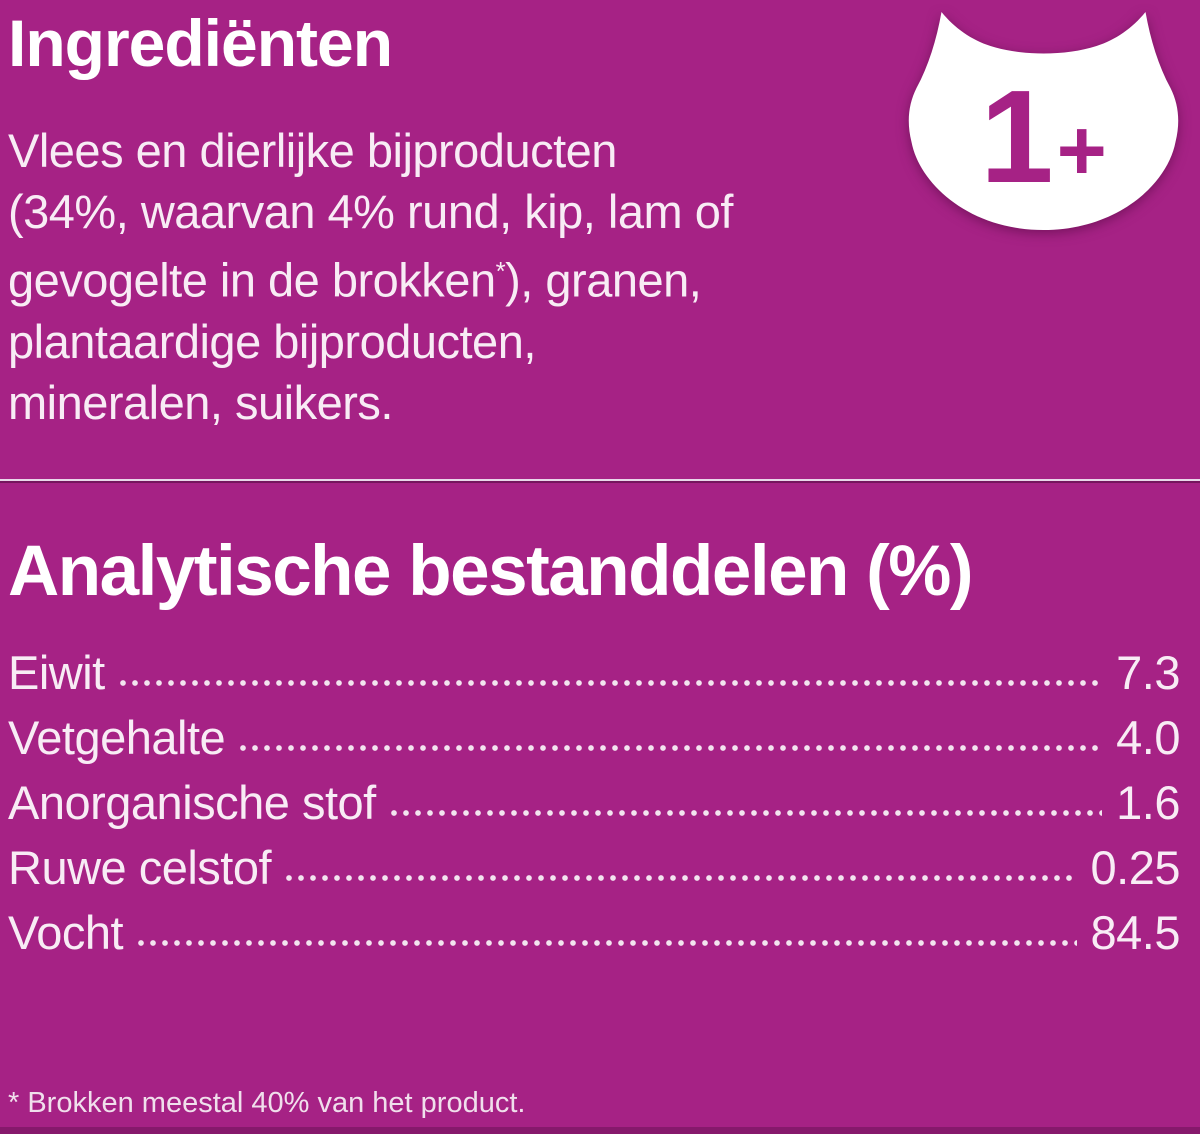  Describe the element at coordinates (370, 211) in the screenshot. I see `ingredients-line: (34%, waarvan 4% rund, kip, lam of` at that location.